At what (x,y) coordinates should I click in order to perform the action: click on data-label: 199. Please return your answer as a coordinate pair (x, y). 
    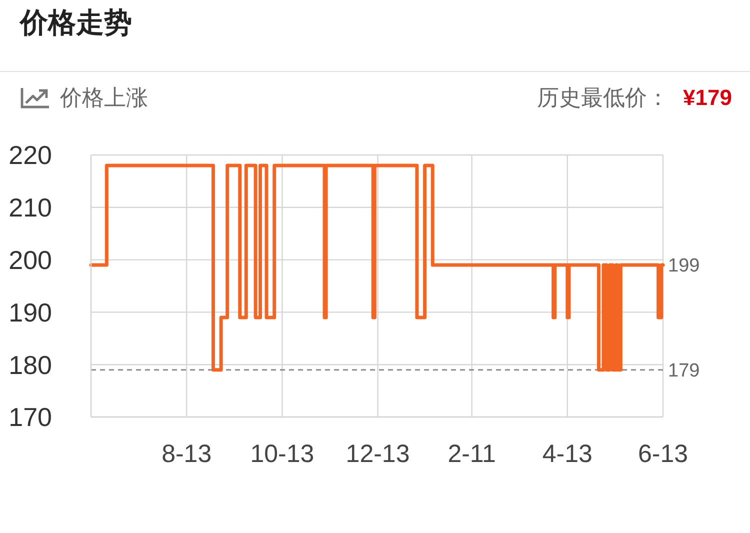
    Looking at the image, I should click on (684, 266).